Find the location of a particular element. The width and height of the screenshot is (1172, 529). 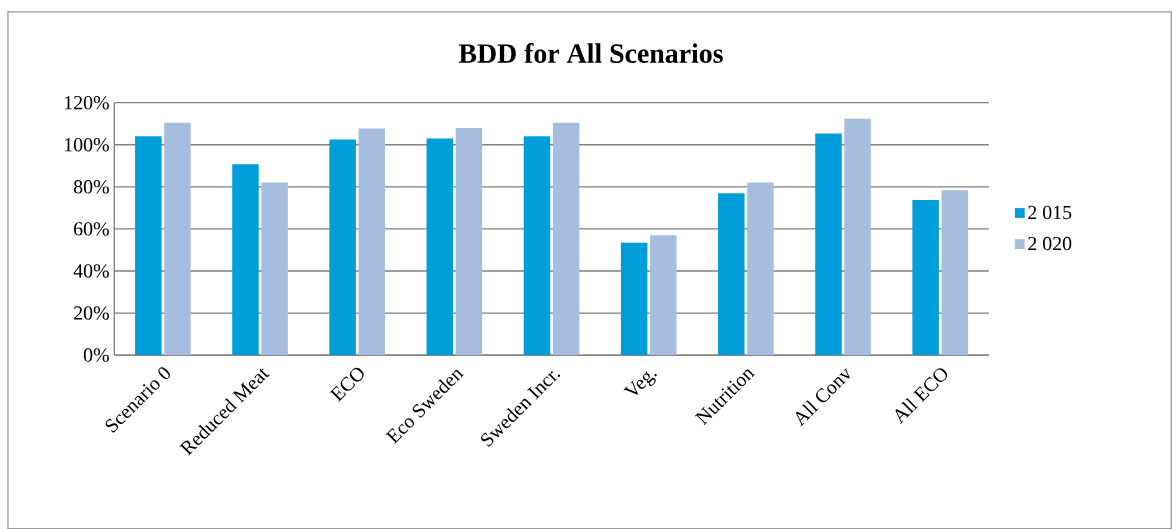

y-tick-label: 20% is located at coordinates (91, 313).